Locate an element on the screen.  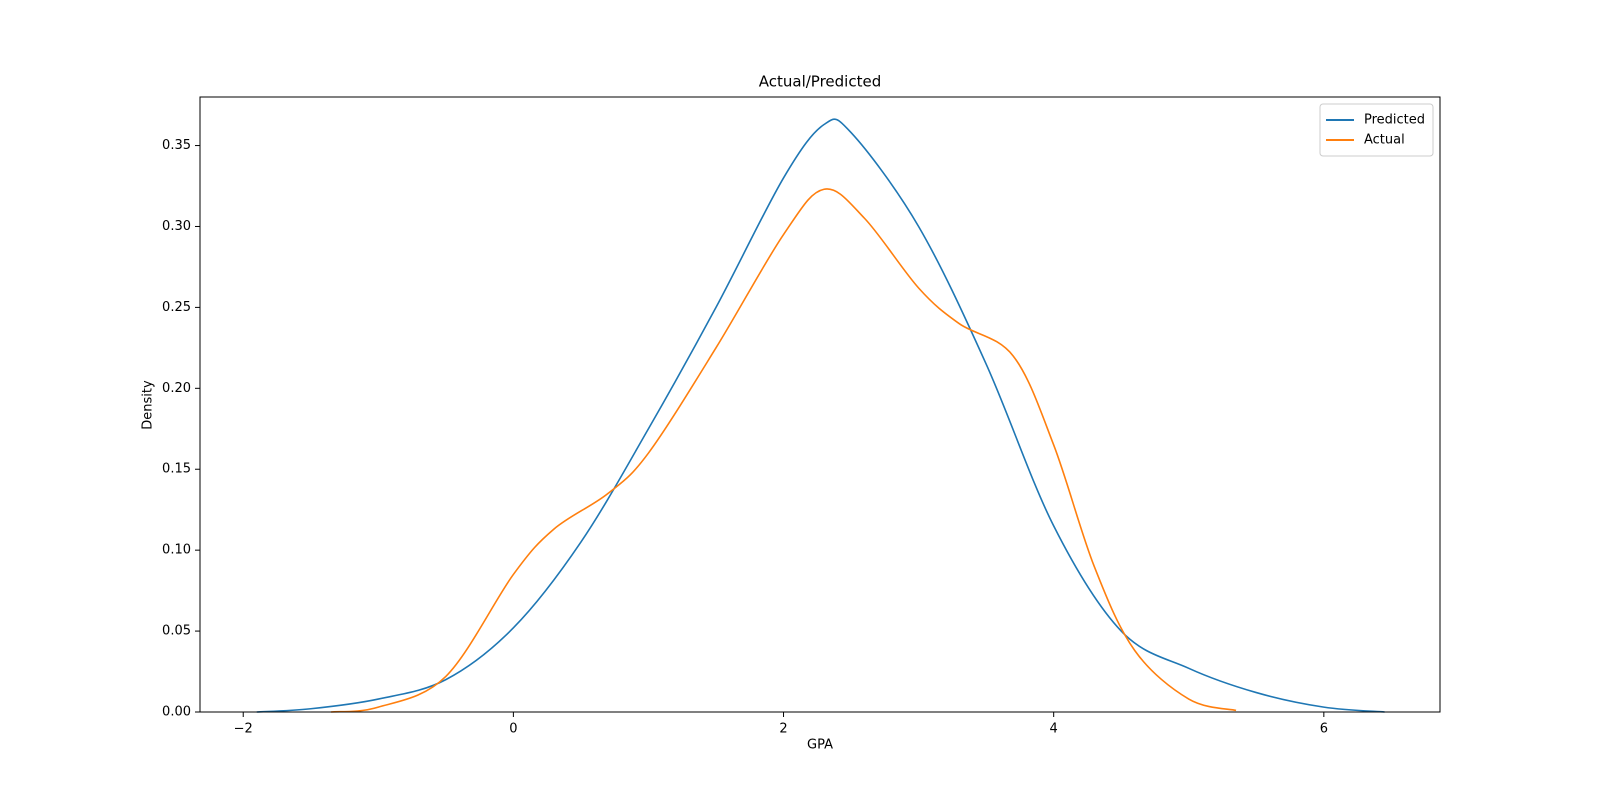
y-tick-label: 0.10 is located at coordinates (176, 550).